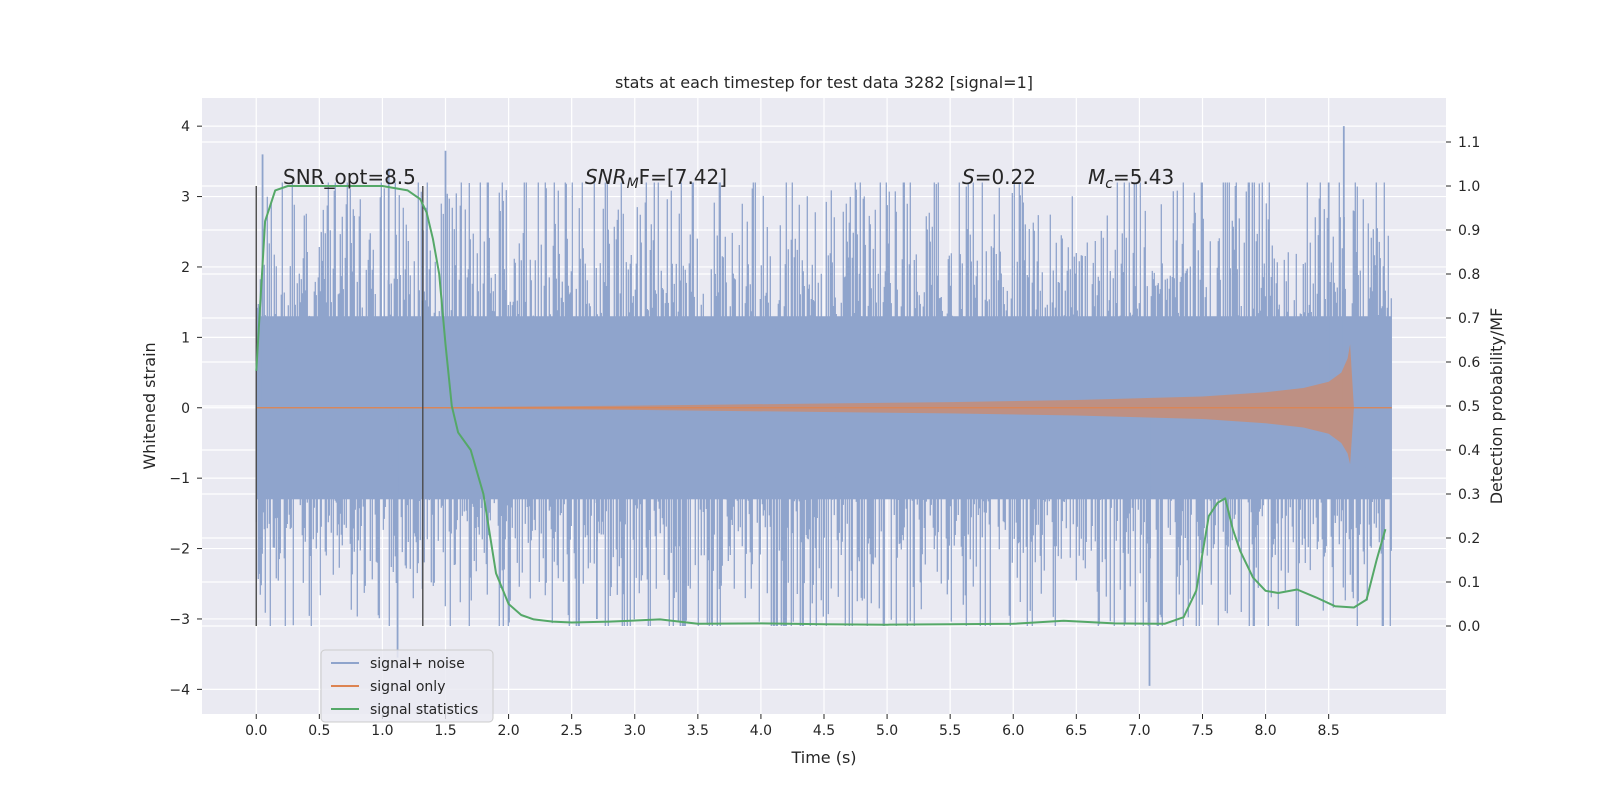  What do you see at coordinates (339, 406) in the screenshot?
I see `vertical-markers` at bounding box center [339, 406].